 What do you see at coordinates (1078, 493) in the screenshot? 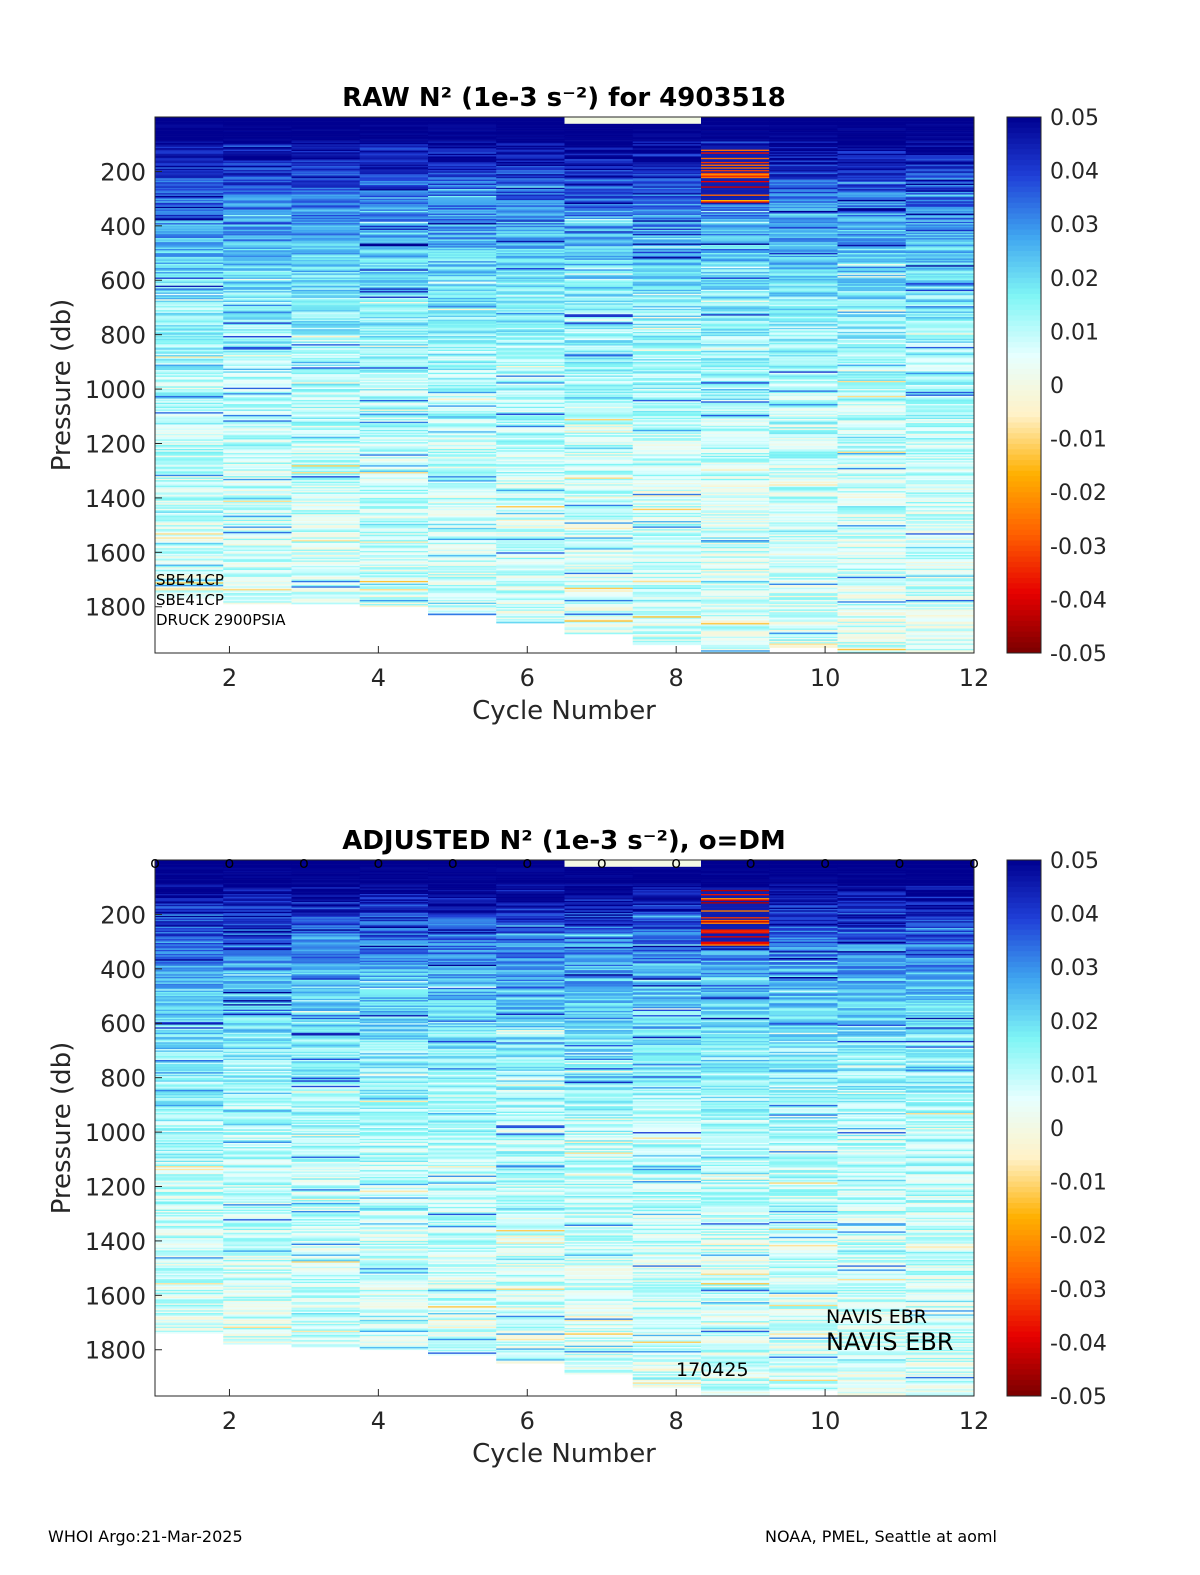
I see `colorbar-tick-label: -0.02` at bounding box center [1078, 493].